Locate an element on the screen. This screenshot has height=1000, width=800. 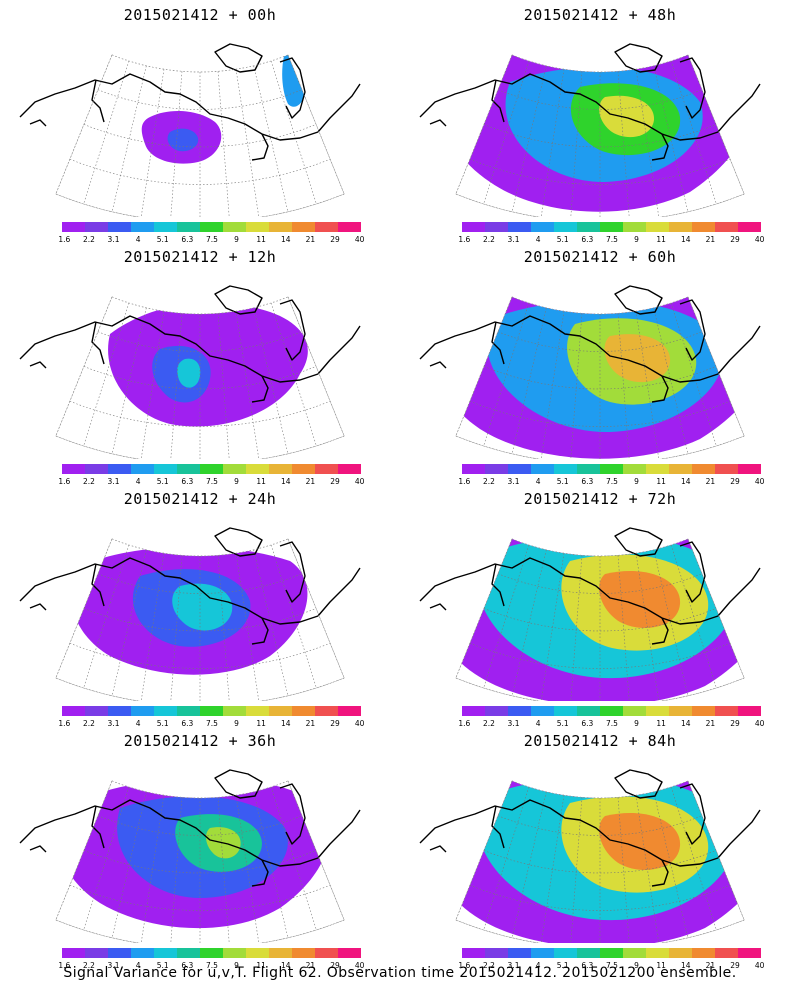
panel-title: 2015021412 + 36h is located at coordinates (200, 741).